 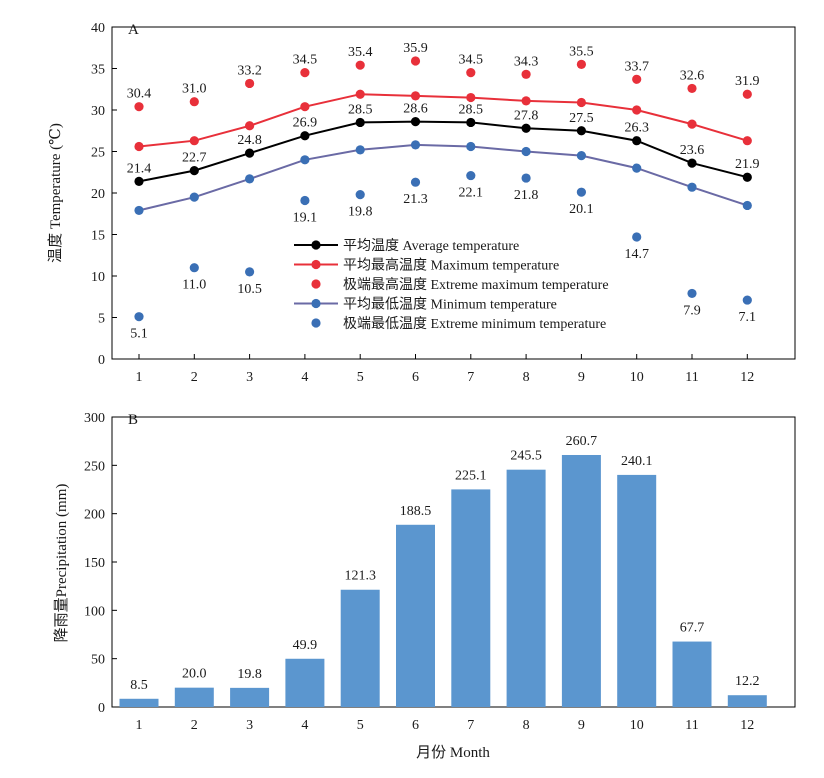 I want to click on data-label: 34.3, so click(x=526, y=61).